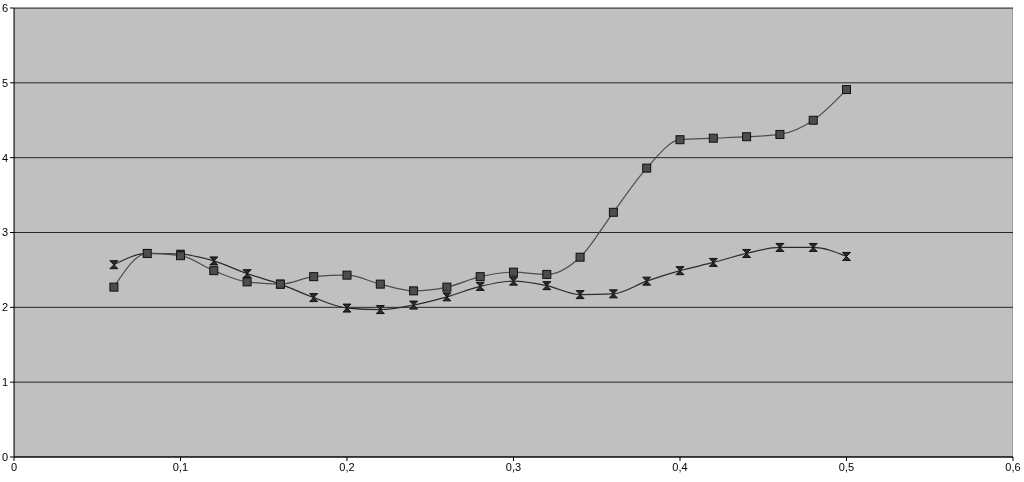 This screenshot has width=1024, height=482. Describe the element at coordinates (4, 382) in the screenshot. I see `y-tick-label: 1` at that location.